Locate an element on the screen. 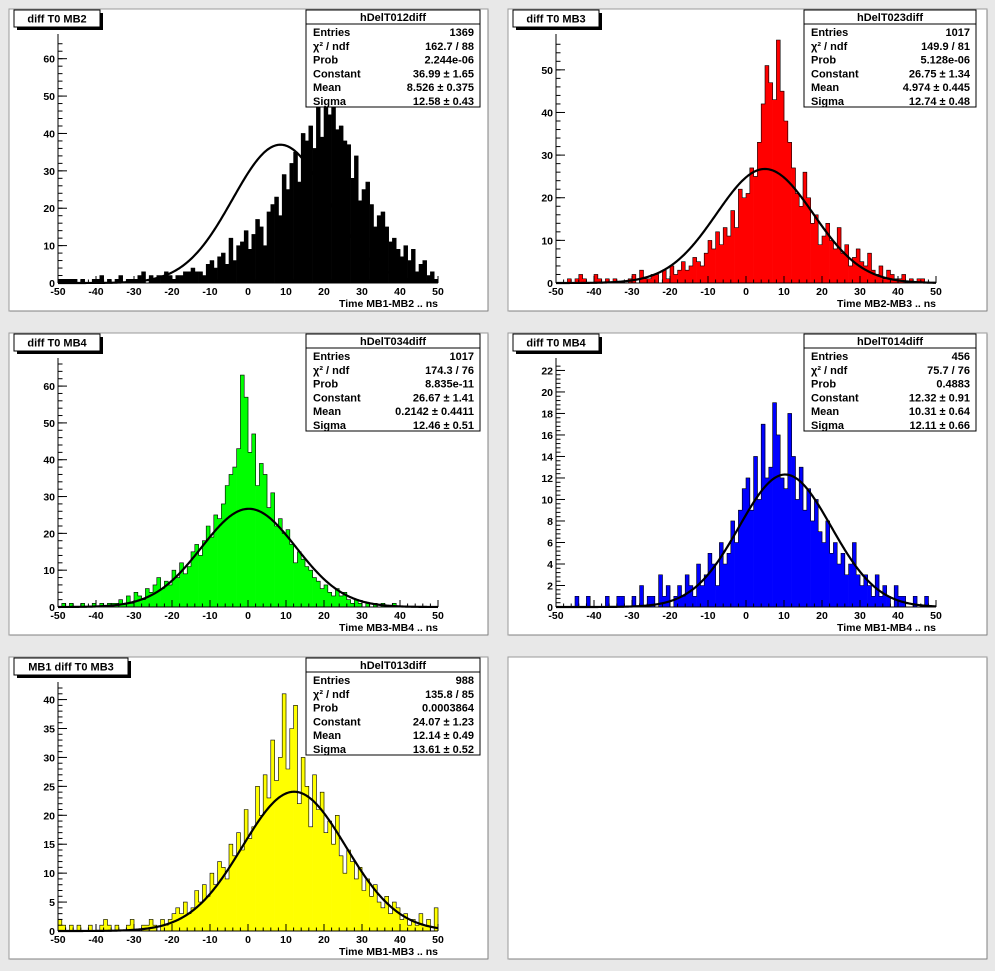  pad-title: diff T0 MB3 is located at coordinates (555, 20).